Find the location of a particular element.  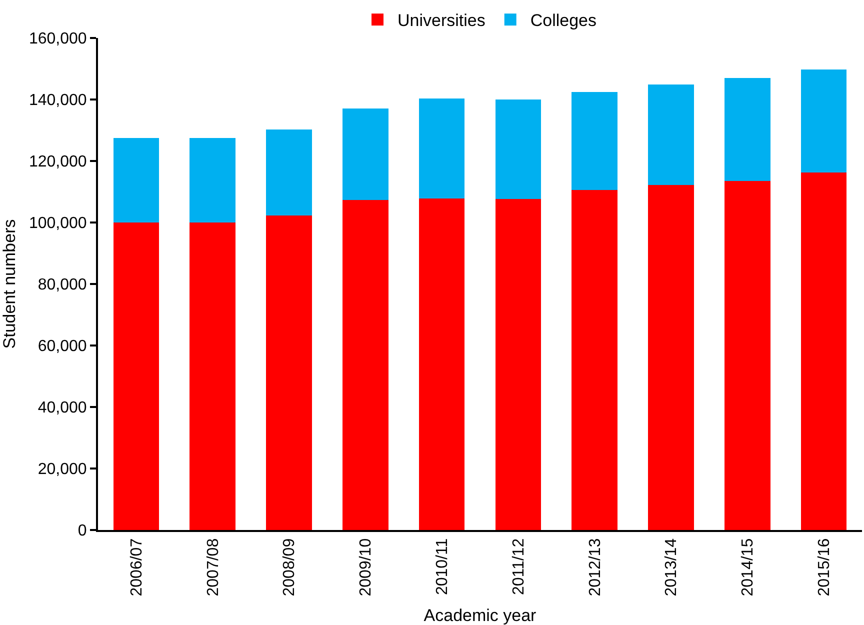

y-tick-label: 20,000 is located at coordinates (62, 469).